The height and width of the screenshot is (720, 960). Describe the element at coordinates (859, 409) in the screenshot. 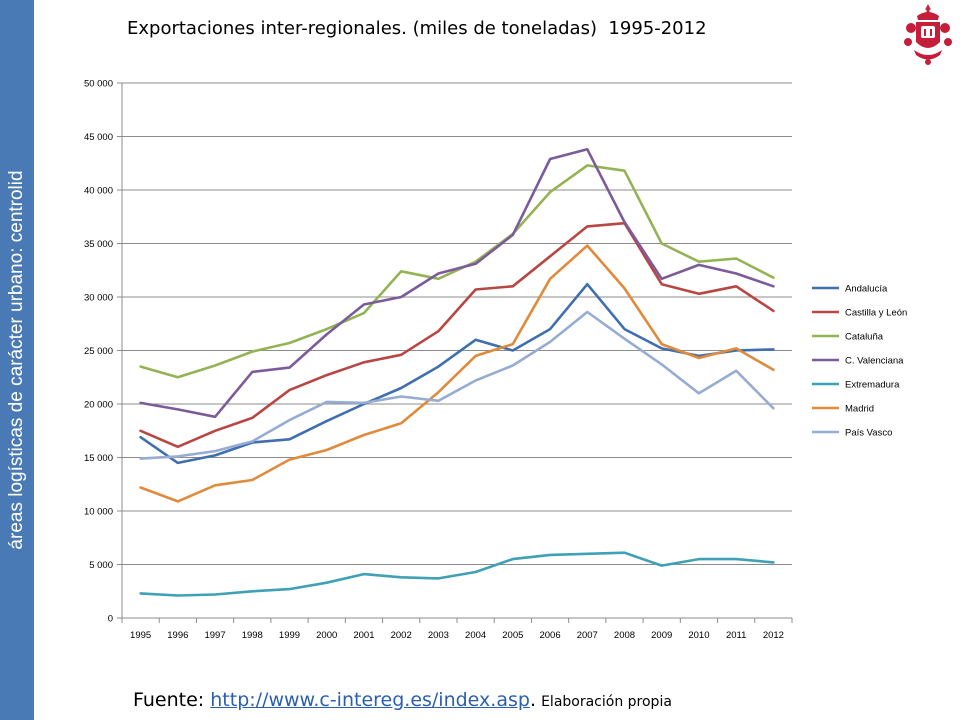

I see `legend-label: Madrid` at that location.